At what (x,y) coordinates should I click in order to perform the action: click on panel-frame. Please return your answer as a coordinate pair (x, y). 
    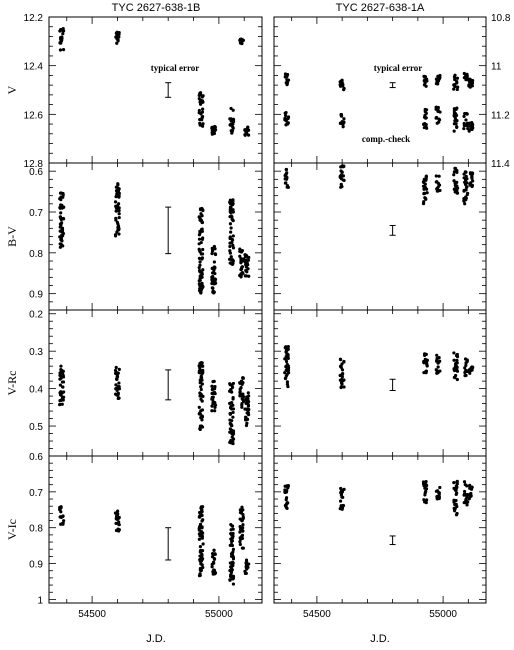
    Looking at the image, I should click on (155, 529).